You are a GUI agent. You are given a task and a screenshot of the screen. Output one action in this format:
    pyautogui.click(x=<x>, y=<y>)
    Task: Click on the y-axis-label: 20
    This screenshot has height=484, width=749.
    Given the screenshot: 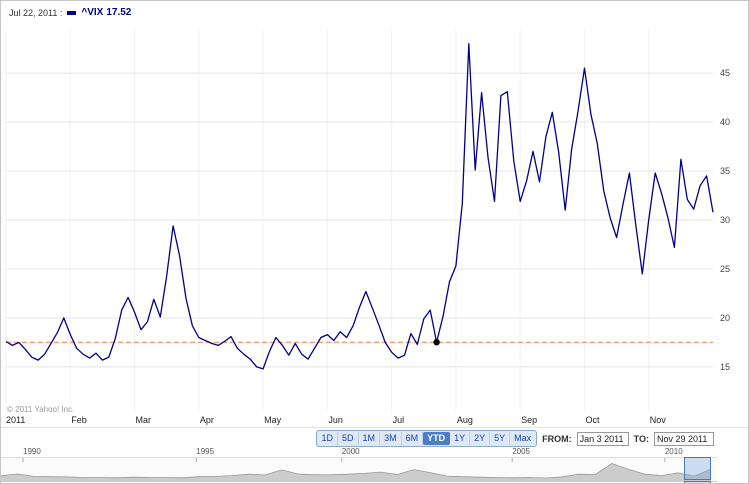 What is the action you would take?
    pyautogui.click(x=725, y=318)
    